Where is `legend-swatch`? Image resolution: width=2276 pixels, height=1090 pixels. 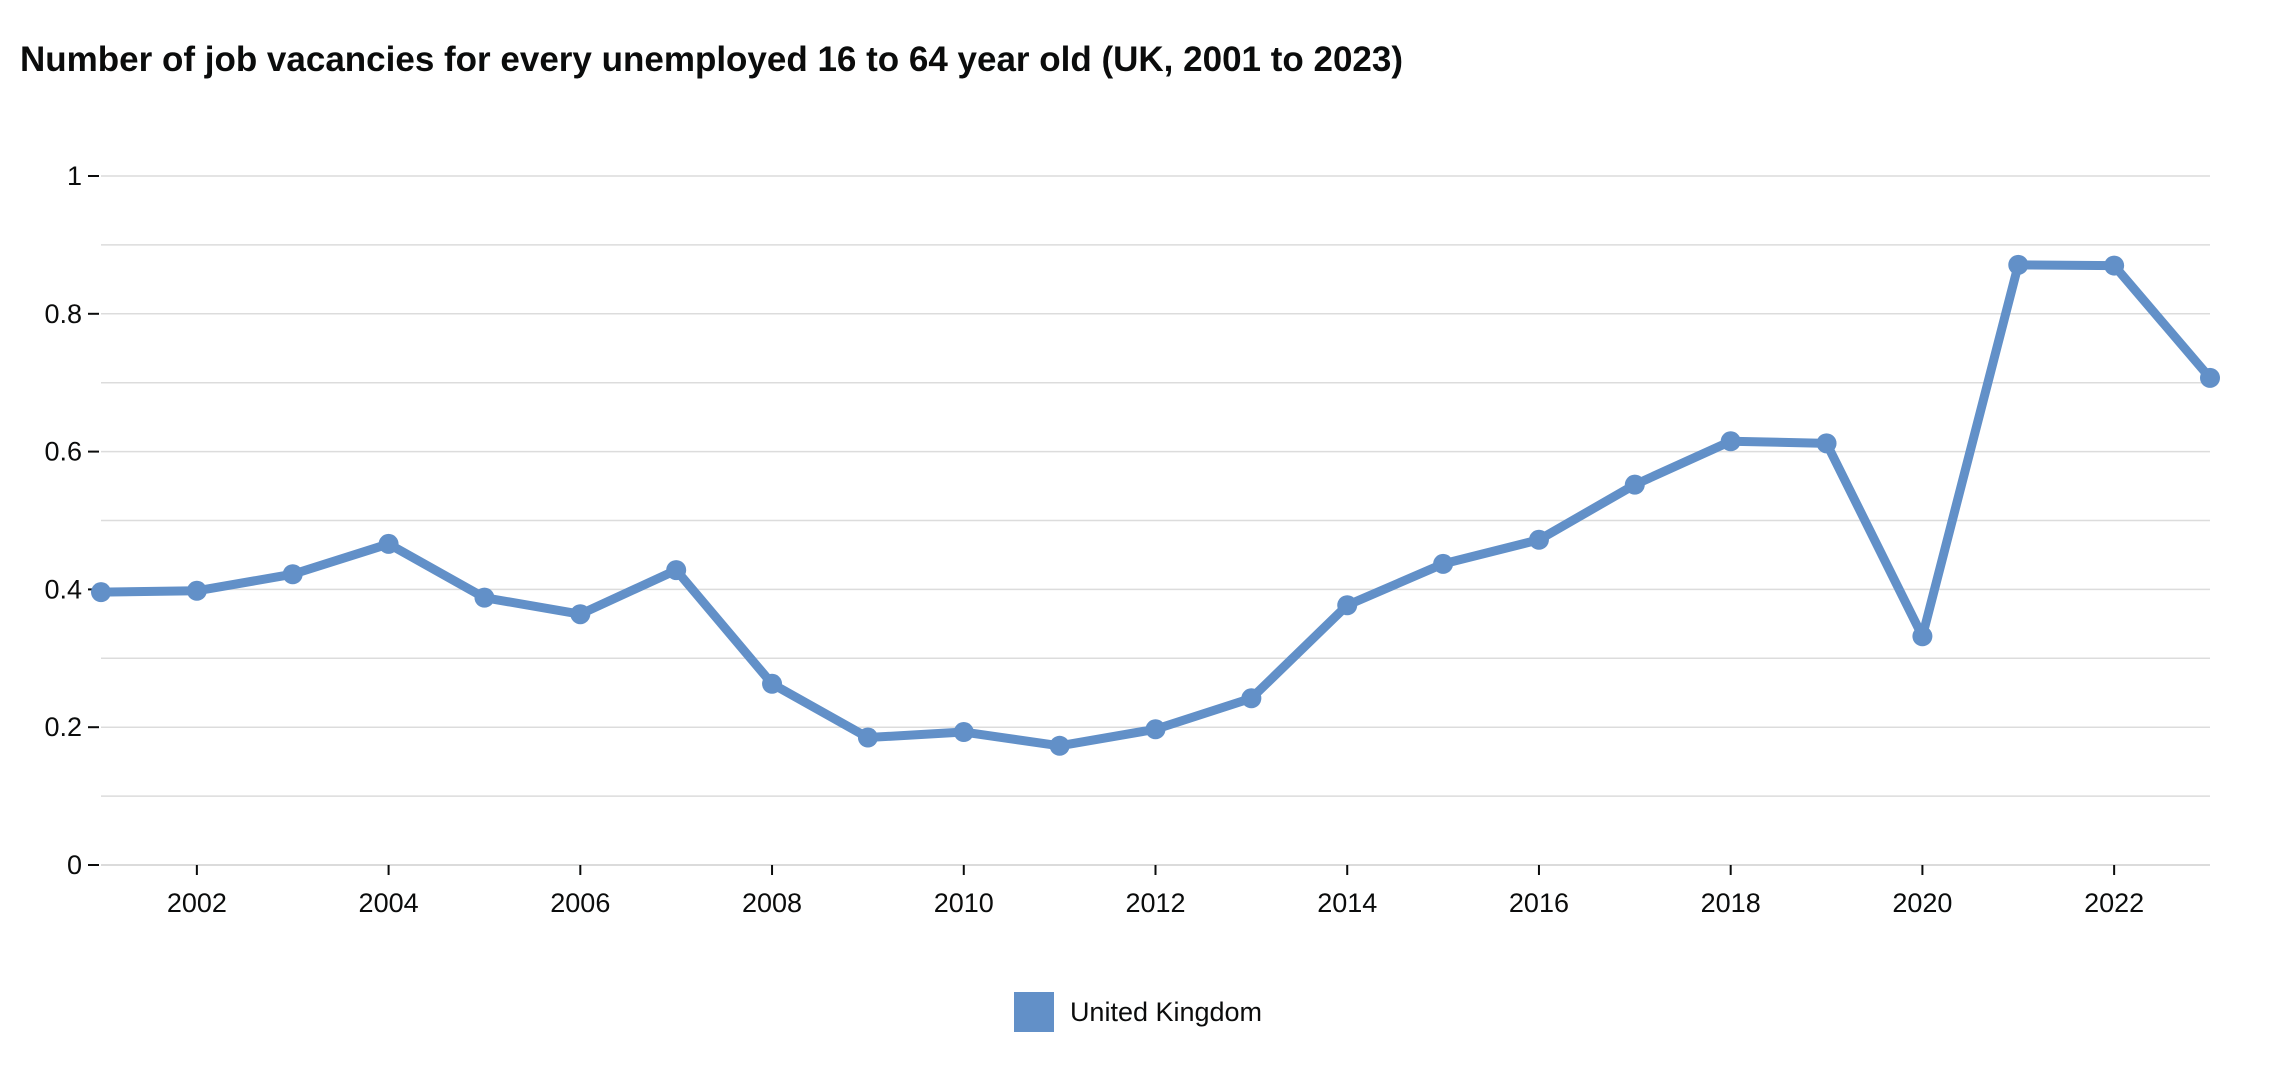 legend-swatch is located at coordinates (1033, 1012).